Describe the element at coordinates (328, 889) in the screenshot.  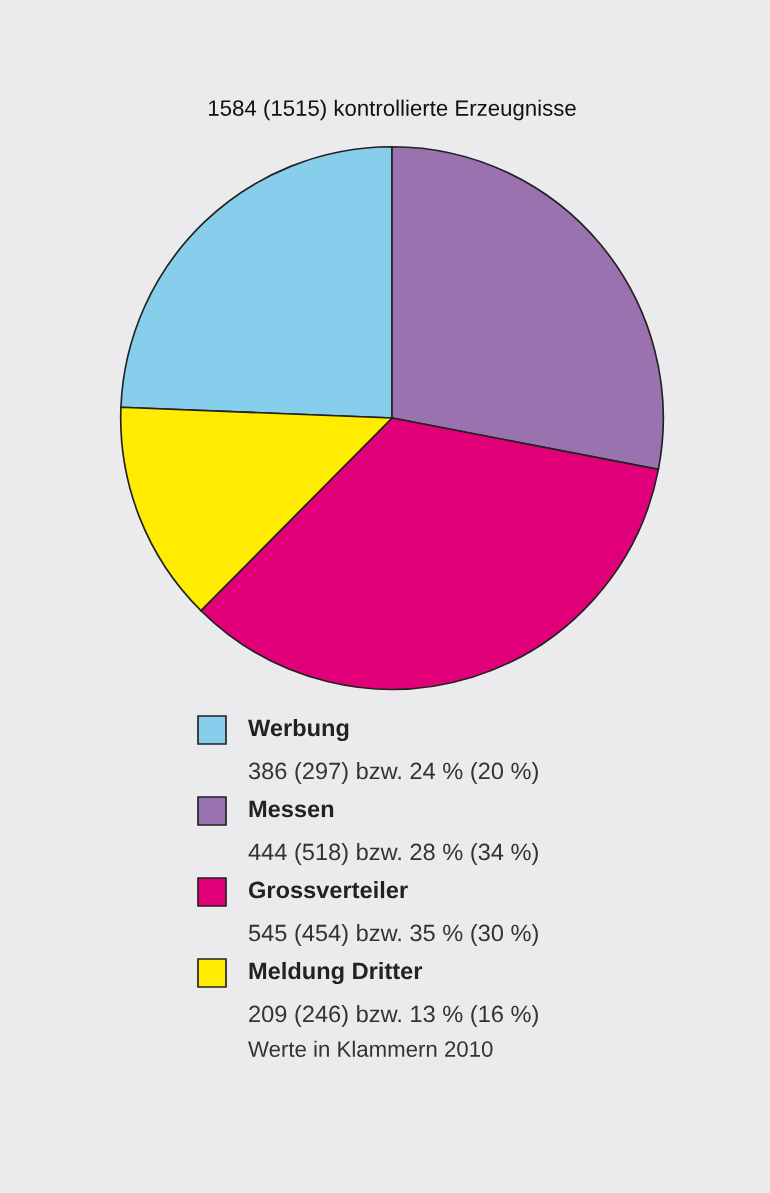
I see `legend-label: Grossverteiler` at that location.